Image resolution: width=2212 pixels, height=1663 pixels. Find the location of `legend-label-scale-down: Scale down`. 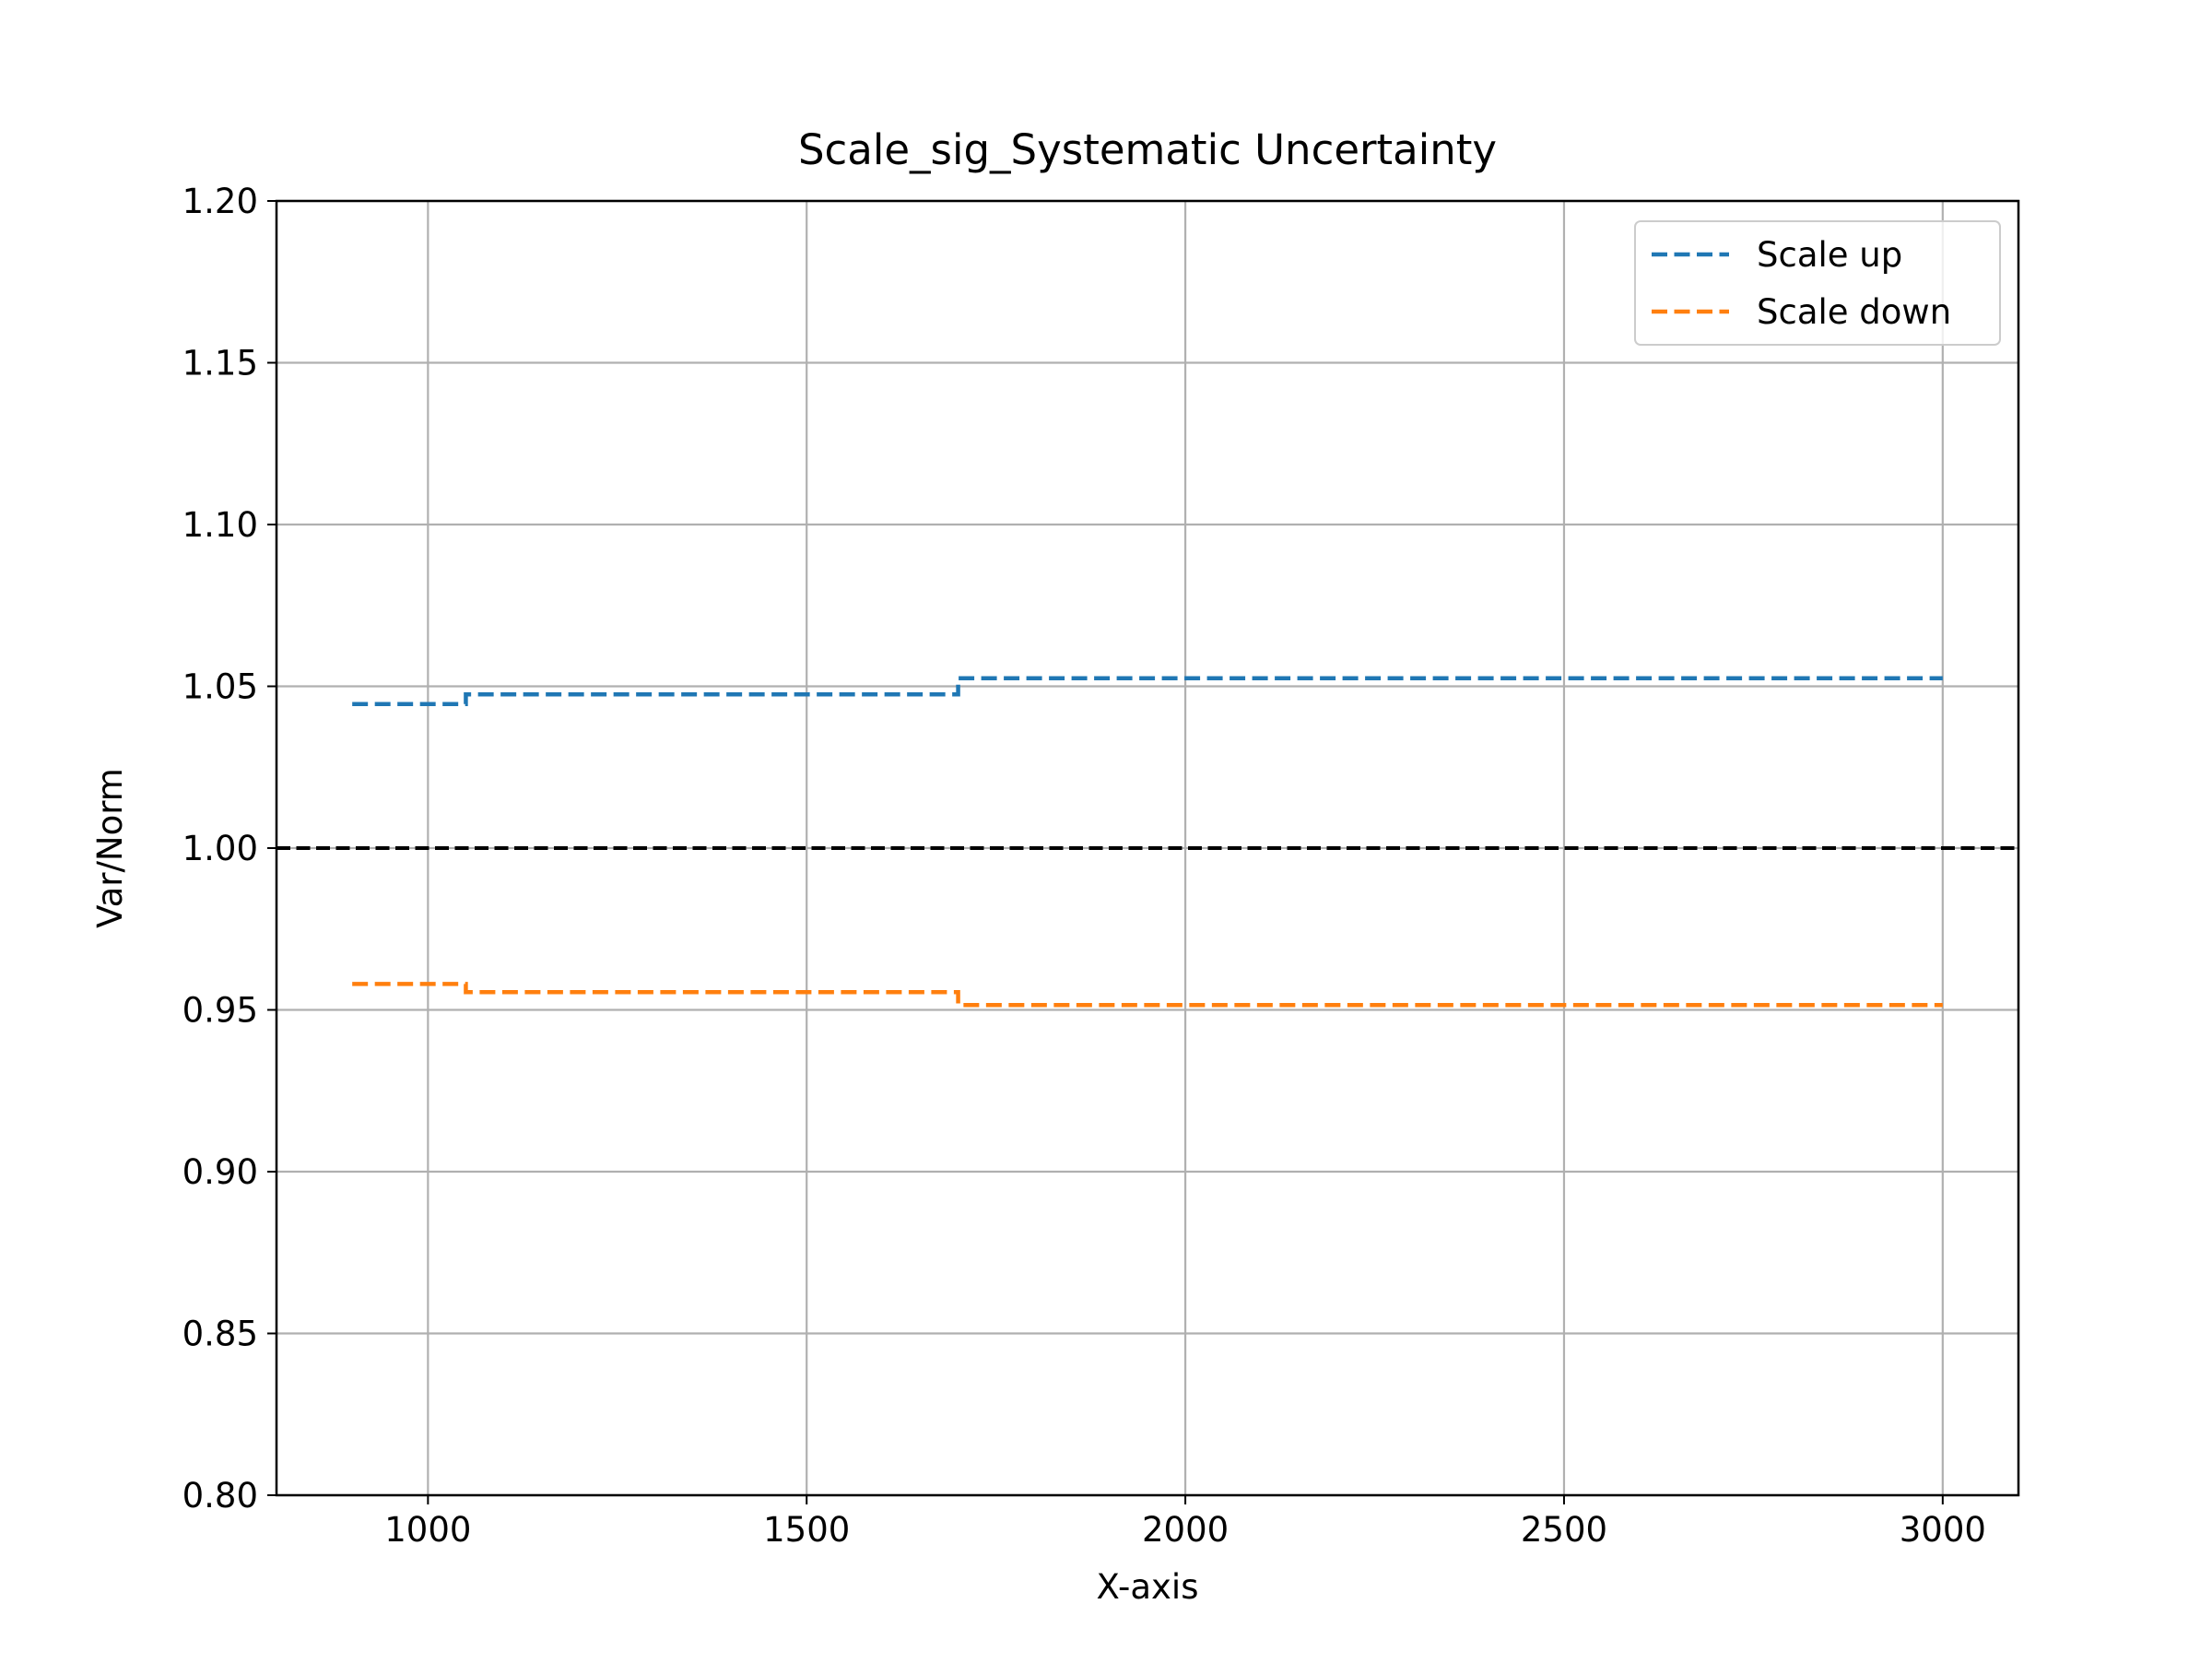

legend-label-scale-down: Scale down is located at coordinates (1854, 312).